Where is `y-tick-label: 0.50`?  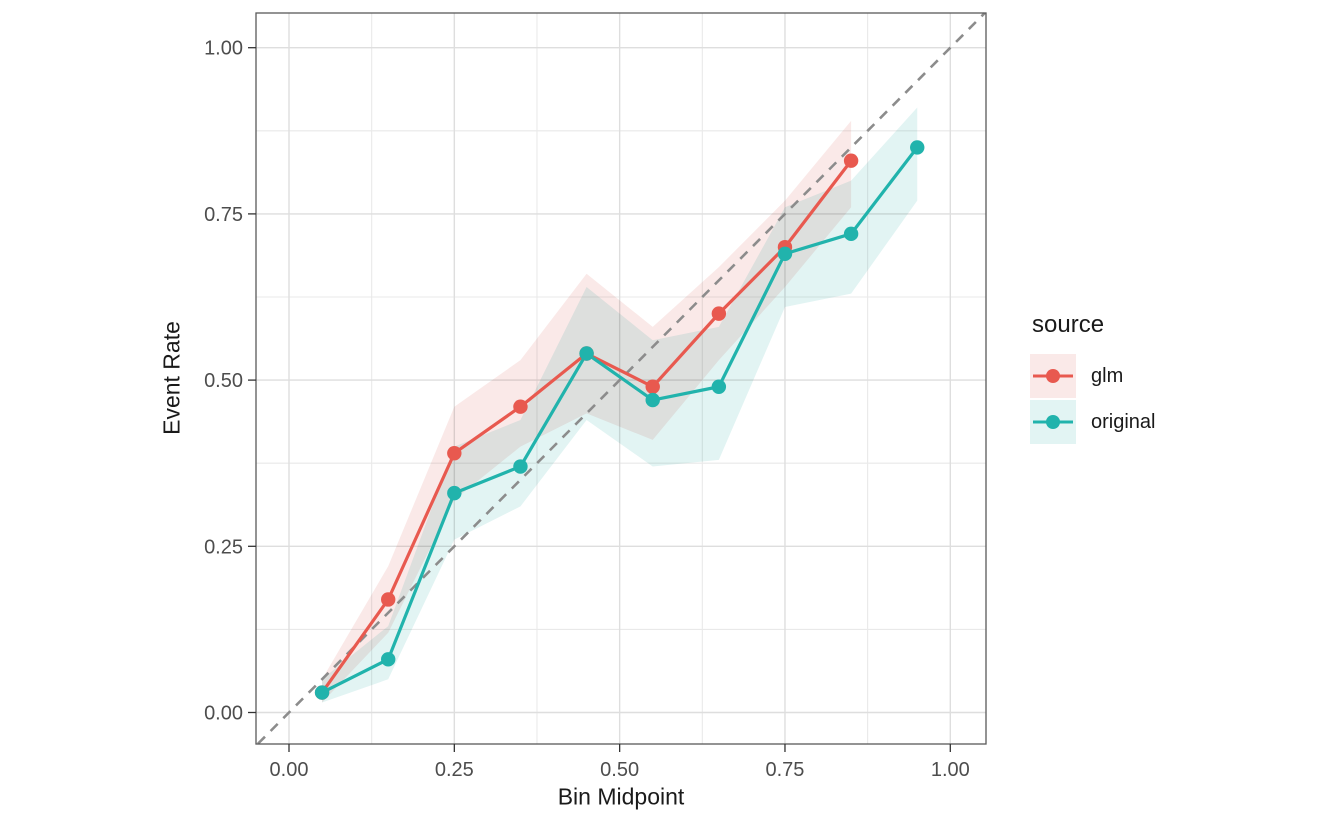 y-tick-label: 0.50 is located at coordinates (223, 381).